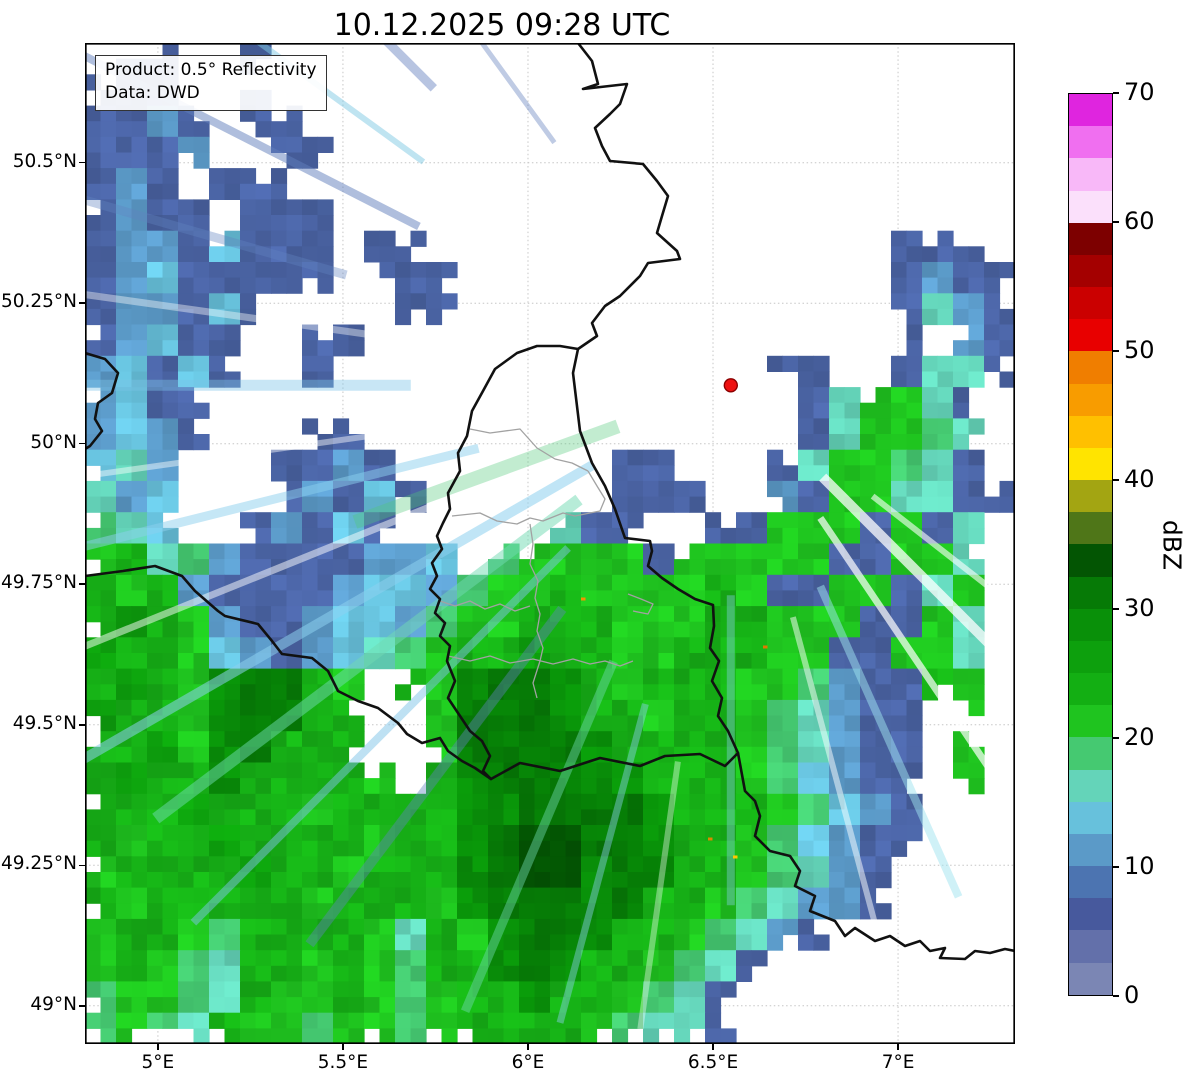 The height and width of the screenshot is (1081, 1202). What do you see at coordinates (730, 385) in the screenshot?
I see `radar-site-marker` at bounding box center [730, 385].